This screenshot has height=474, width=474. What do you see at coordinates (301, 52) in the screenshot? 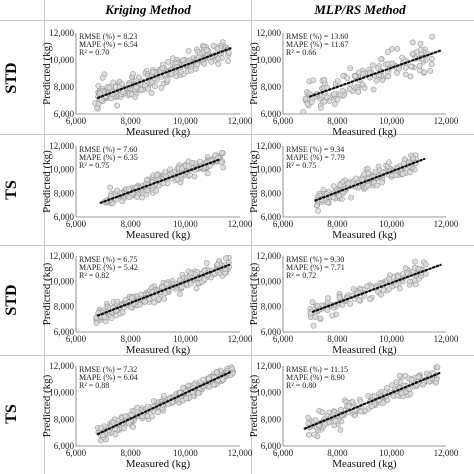
I see `stats-text: R² = 0.66` at bounding box center [301, 52].